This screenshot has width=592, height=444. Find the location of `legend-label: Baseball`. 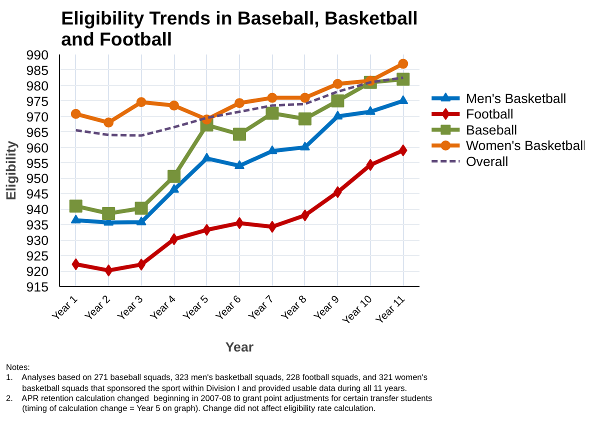

legend-label: Baseball is located at coordinates (492, 130).